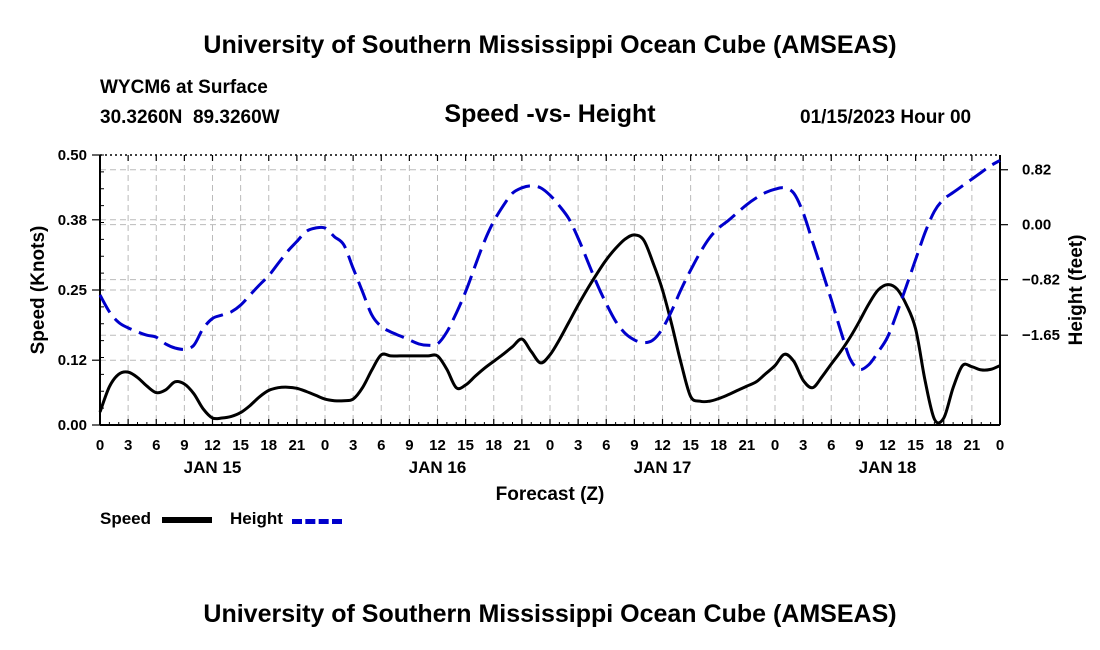 The width and height of the screenshot is (1100, 650). What do you see at coordinates (1076, 290) in the screenshot?
I see `y2-axis-title: Height (feet)` at bounding box center [1076, 290].